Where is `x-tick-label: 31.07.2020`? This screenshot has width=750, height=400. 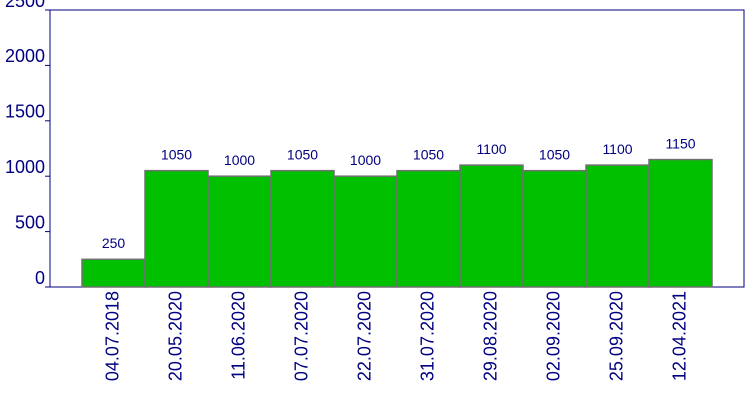 x-tick-label: 31.07.2020 is located at coordinates (427, 336).